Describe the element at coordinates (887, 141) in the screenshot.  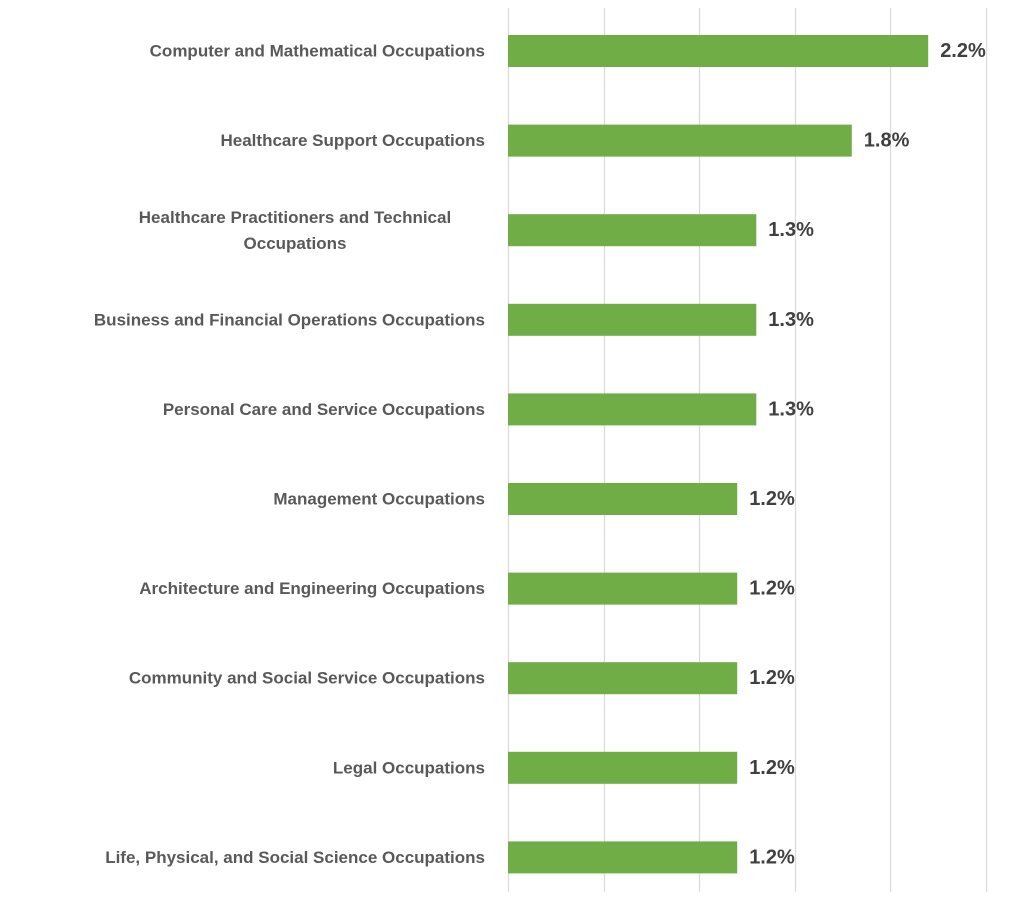
I see `data-label: 1.8%` at that location.